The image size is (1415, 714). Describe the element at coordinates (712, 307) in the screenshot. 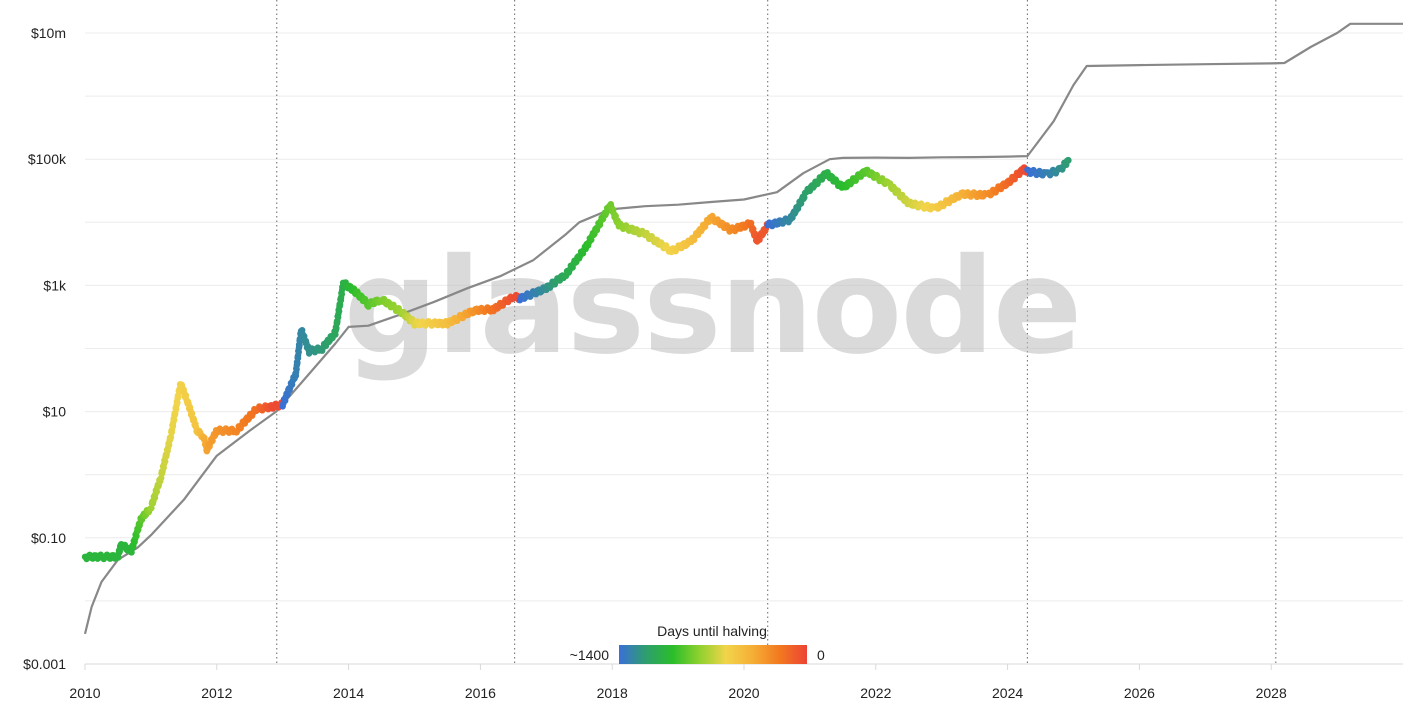

I see `watermark-logo: glassnode` at that location.